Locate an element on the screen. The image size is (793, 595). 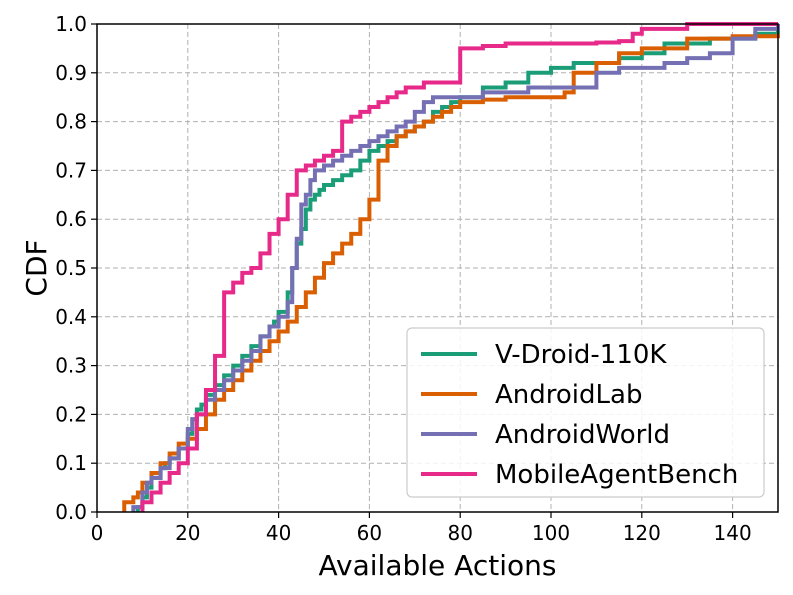
y-tick-label-3: 0.3 is located at coordinates (71, 366).